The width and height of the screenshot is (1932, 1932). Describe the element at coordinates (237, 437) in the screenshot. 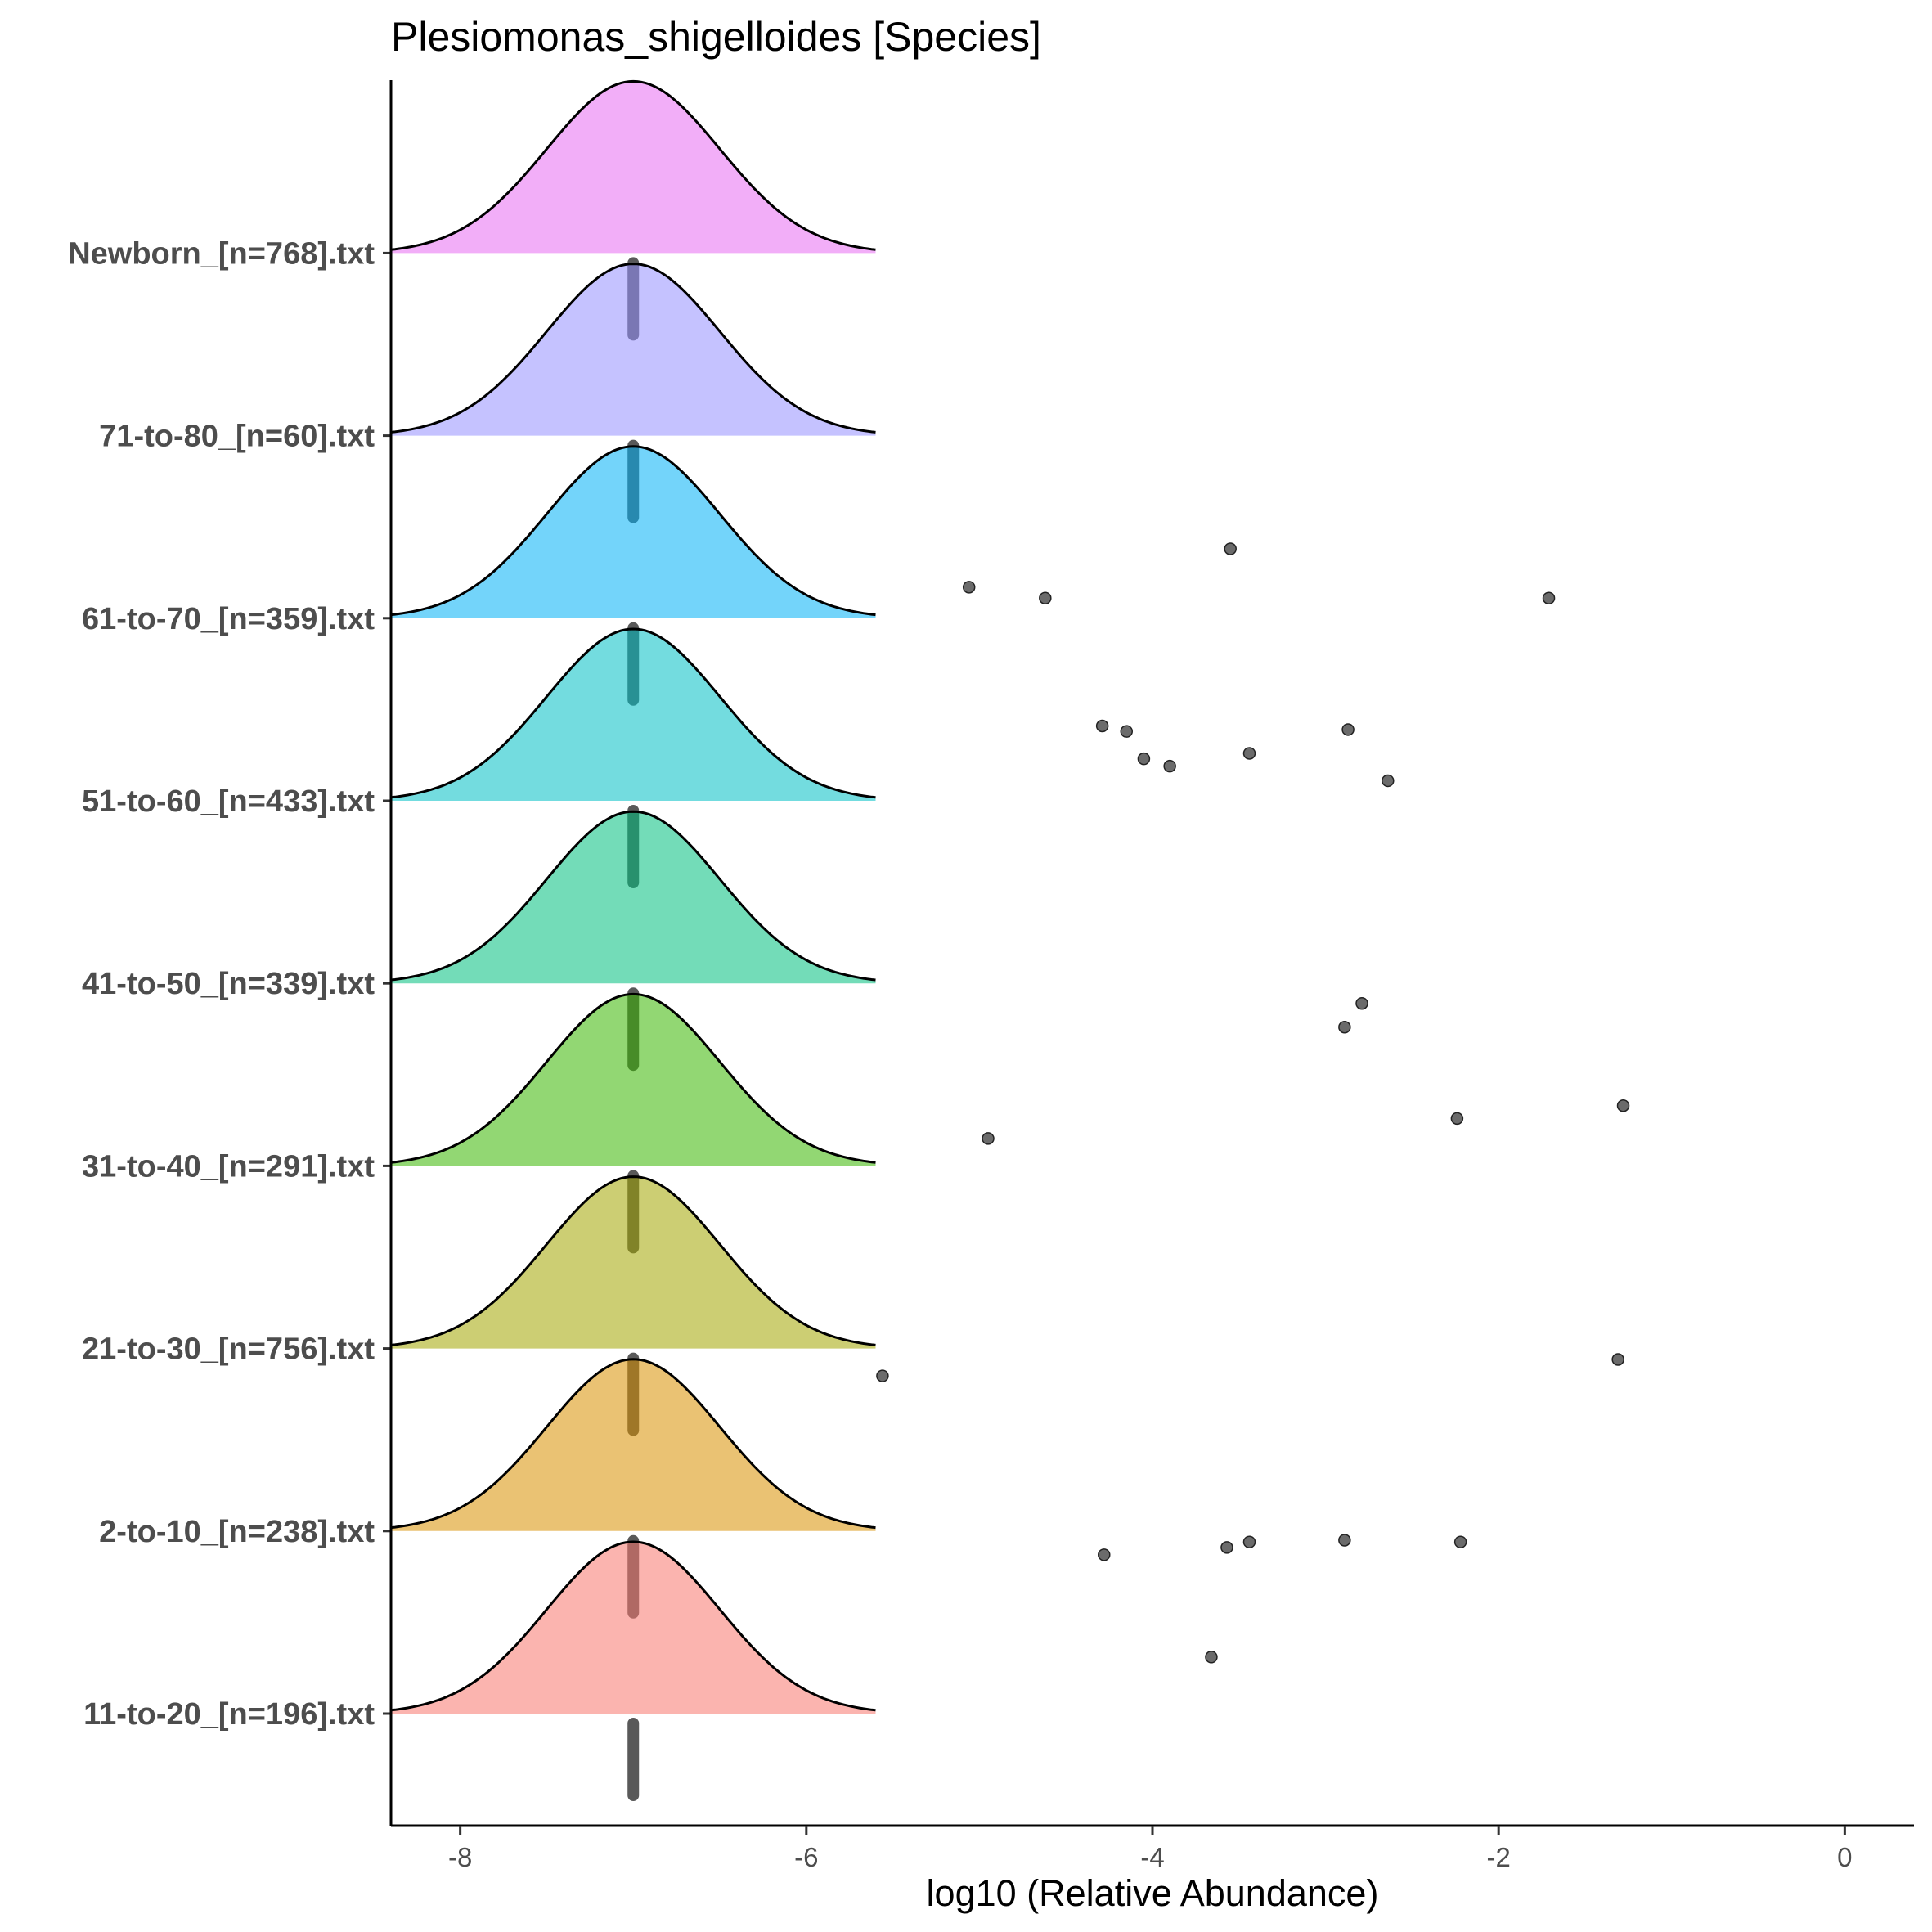

I see `y-tick-label-7: 71-to-80_[n=60].txt` at that location.